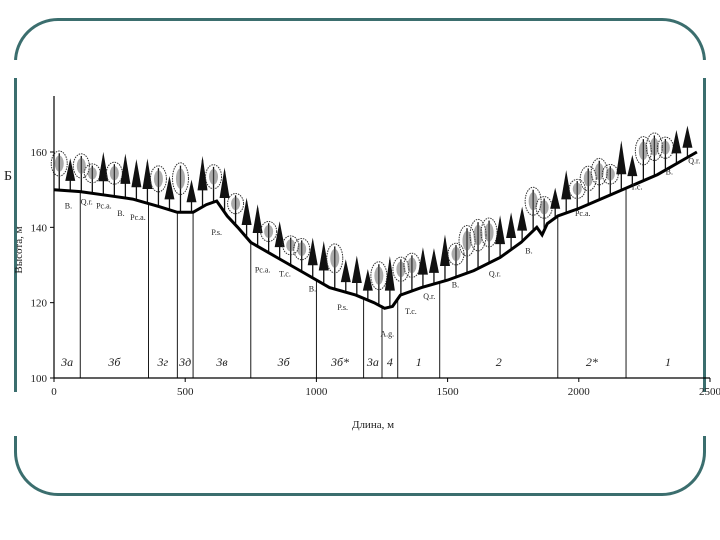  I want to click on zone-label: 3б*, so click(339, 362).